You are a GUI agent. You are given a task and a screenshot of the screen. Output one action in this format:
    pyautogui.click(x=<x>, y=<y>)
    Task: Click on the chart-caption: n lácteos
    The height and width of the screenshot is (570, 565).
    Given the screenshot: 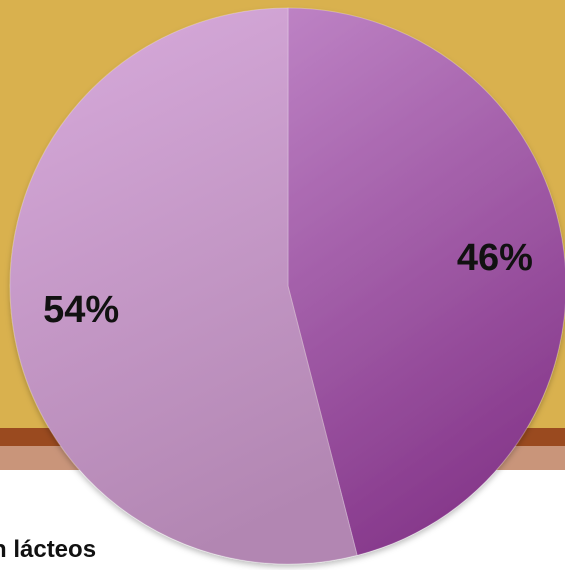 What is the action you would take?
    pyautogui.click(x=48, y=549)
    